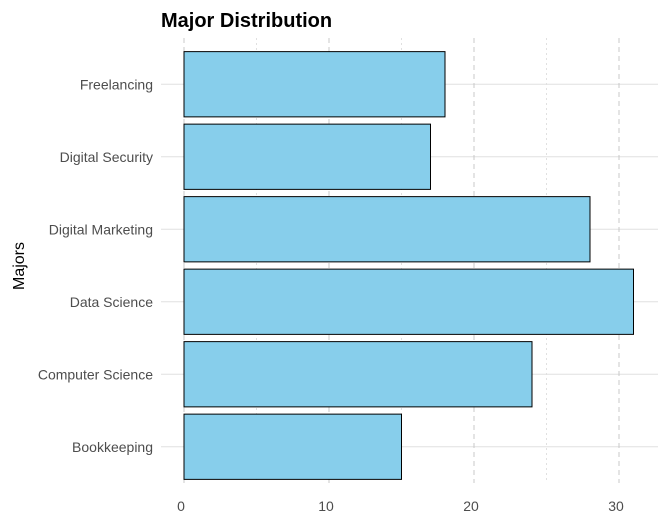  I want to click on category-label: Freelancing, so click(116, 84).